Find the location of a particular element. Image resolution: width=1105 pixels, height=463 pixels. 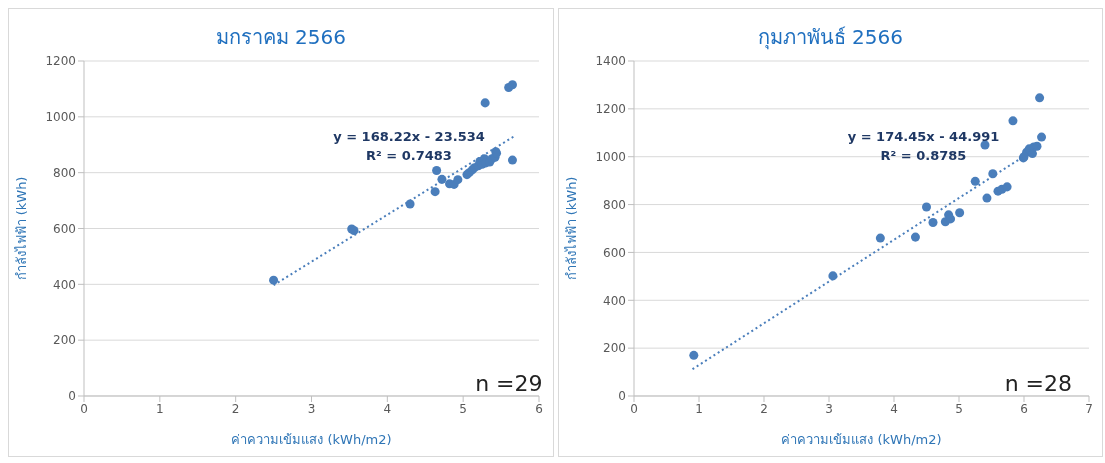

annotation: n =29 is located at coordinates (509, 383).